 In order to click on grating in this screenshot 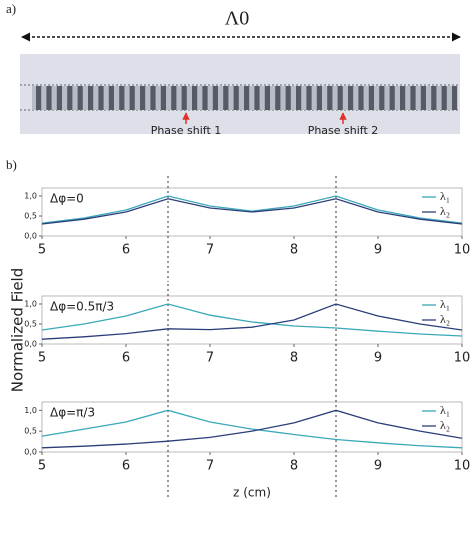, I will do `click(245, 98)`.